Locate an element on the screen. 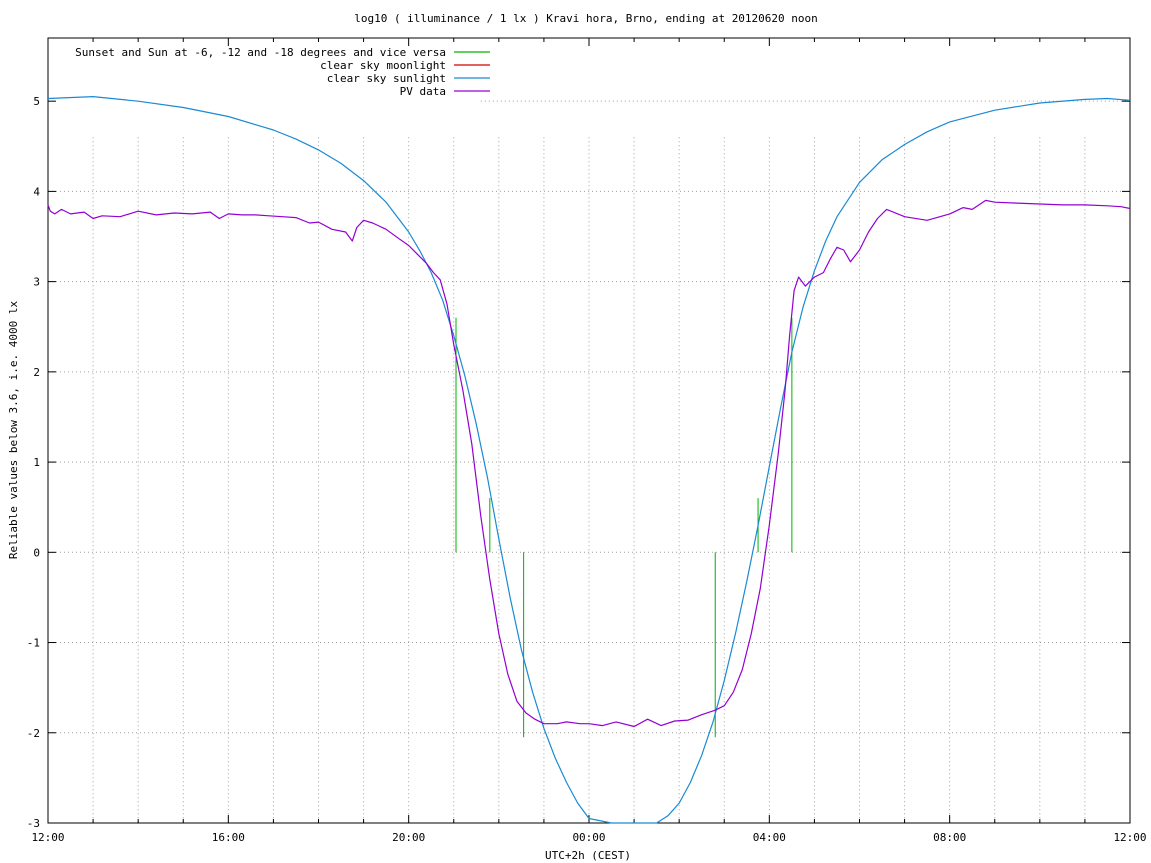 Image resolution: width=1151 pixels, height=863 pixels. y-tick-label: 4 is located at coordinates (36, 191).